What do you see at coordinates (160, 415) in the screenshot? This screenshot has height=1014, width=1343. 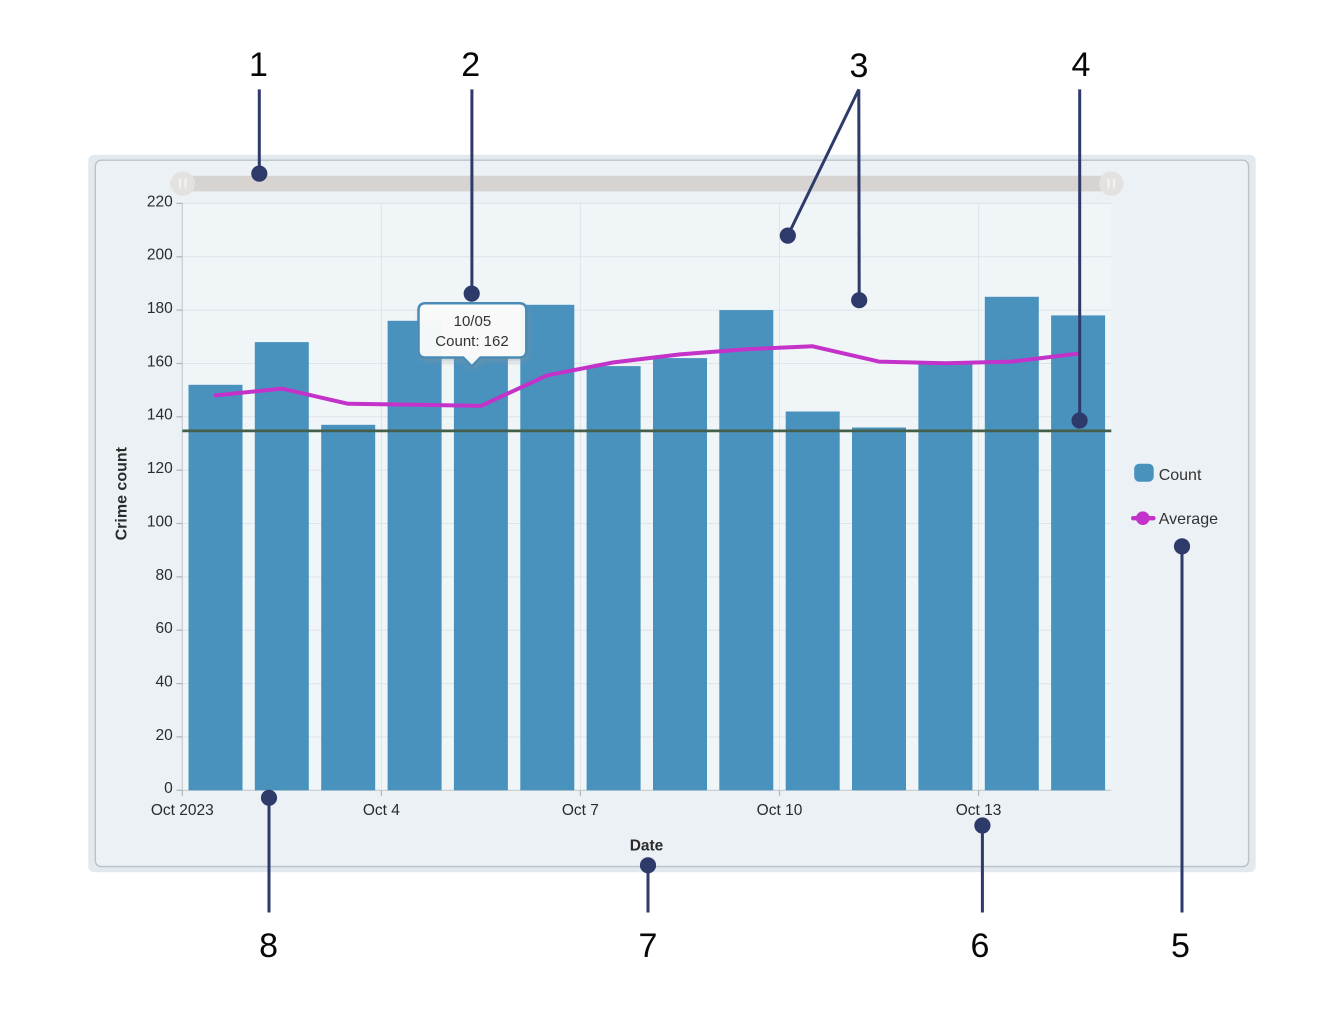 I see `svg-text: 140` at bounding box center [160, 415].